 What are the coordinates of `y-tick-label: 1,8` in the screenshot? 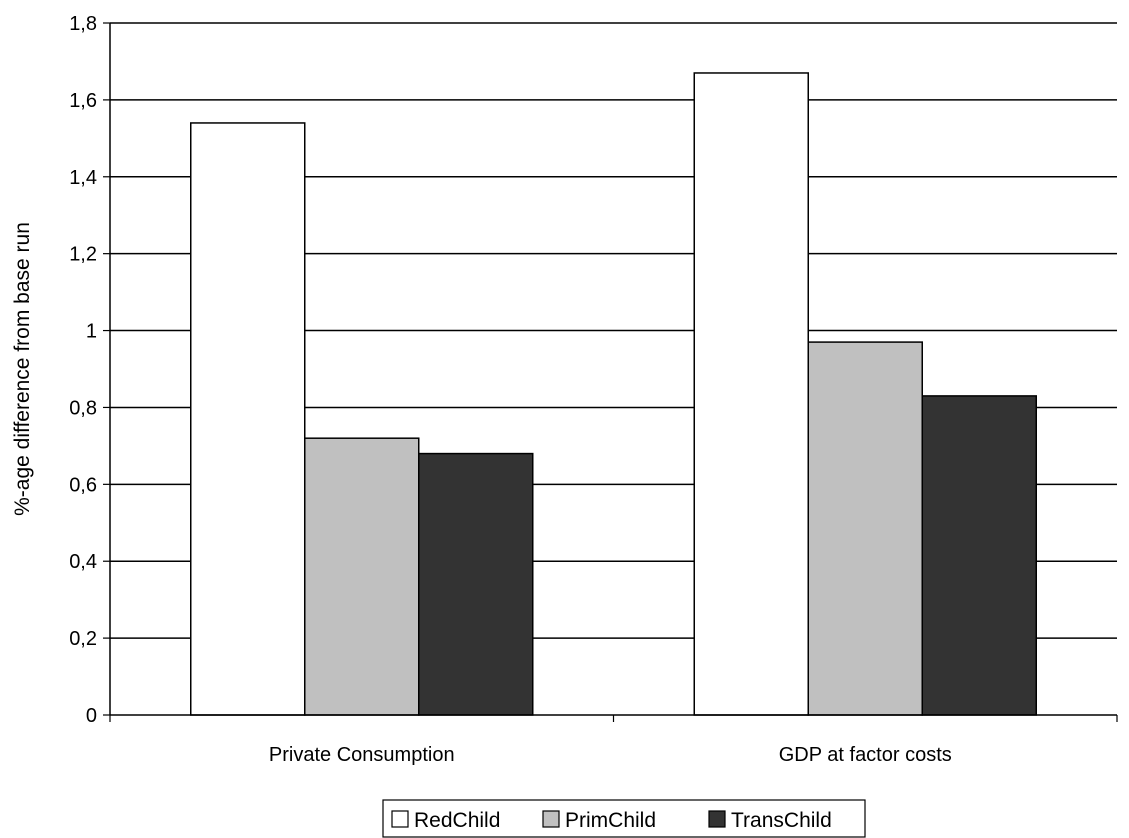 It's located at (83, 24).